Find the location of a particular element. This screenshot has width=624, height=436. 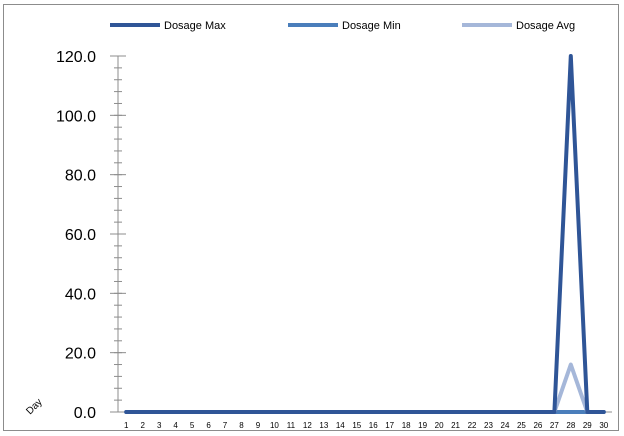

x-tick-label: 2 is located at coordinates (142, 425).